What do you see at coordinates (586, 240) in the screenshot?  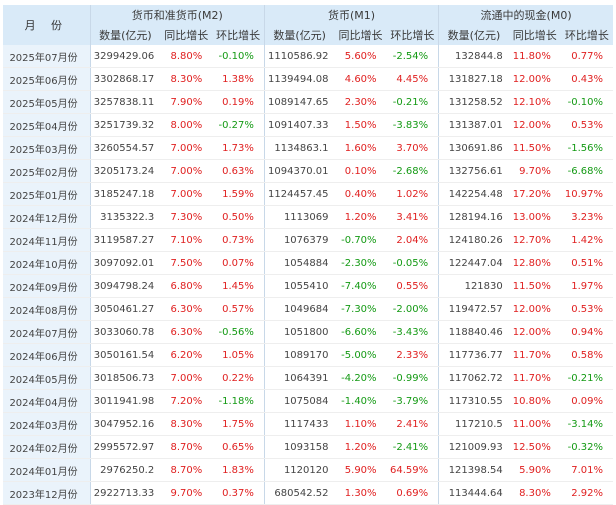 I see `m0-mom-cell: 1.42%` at bounding box center [586, 240].